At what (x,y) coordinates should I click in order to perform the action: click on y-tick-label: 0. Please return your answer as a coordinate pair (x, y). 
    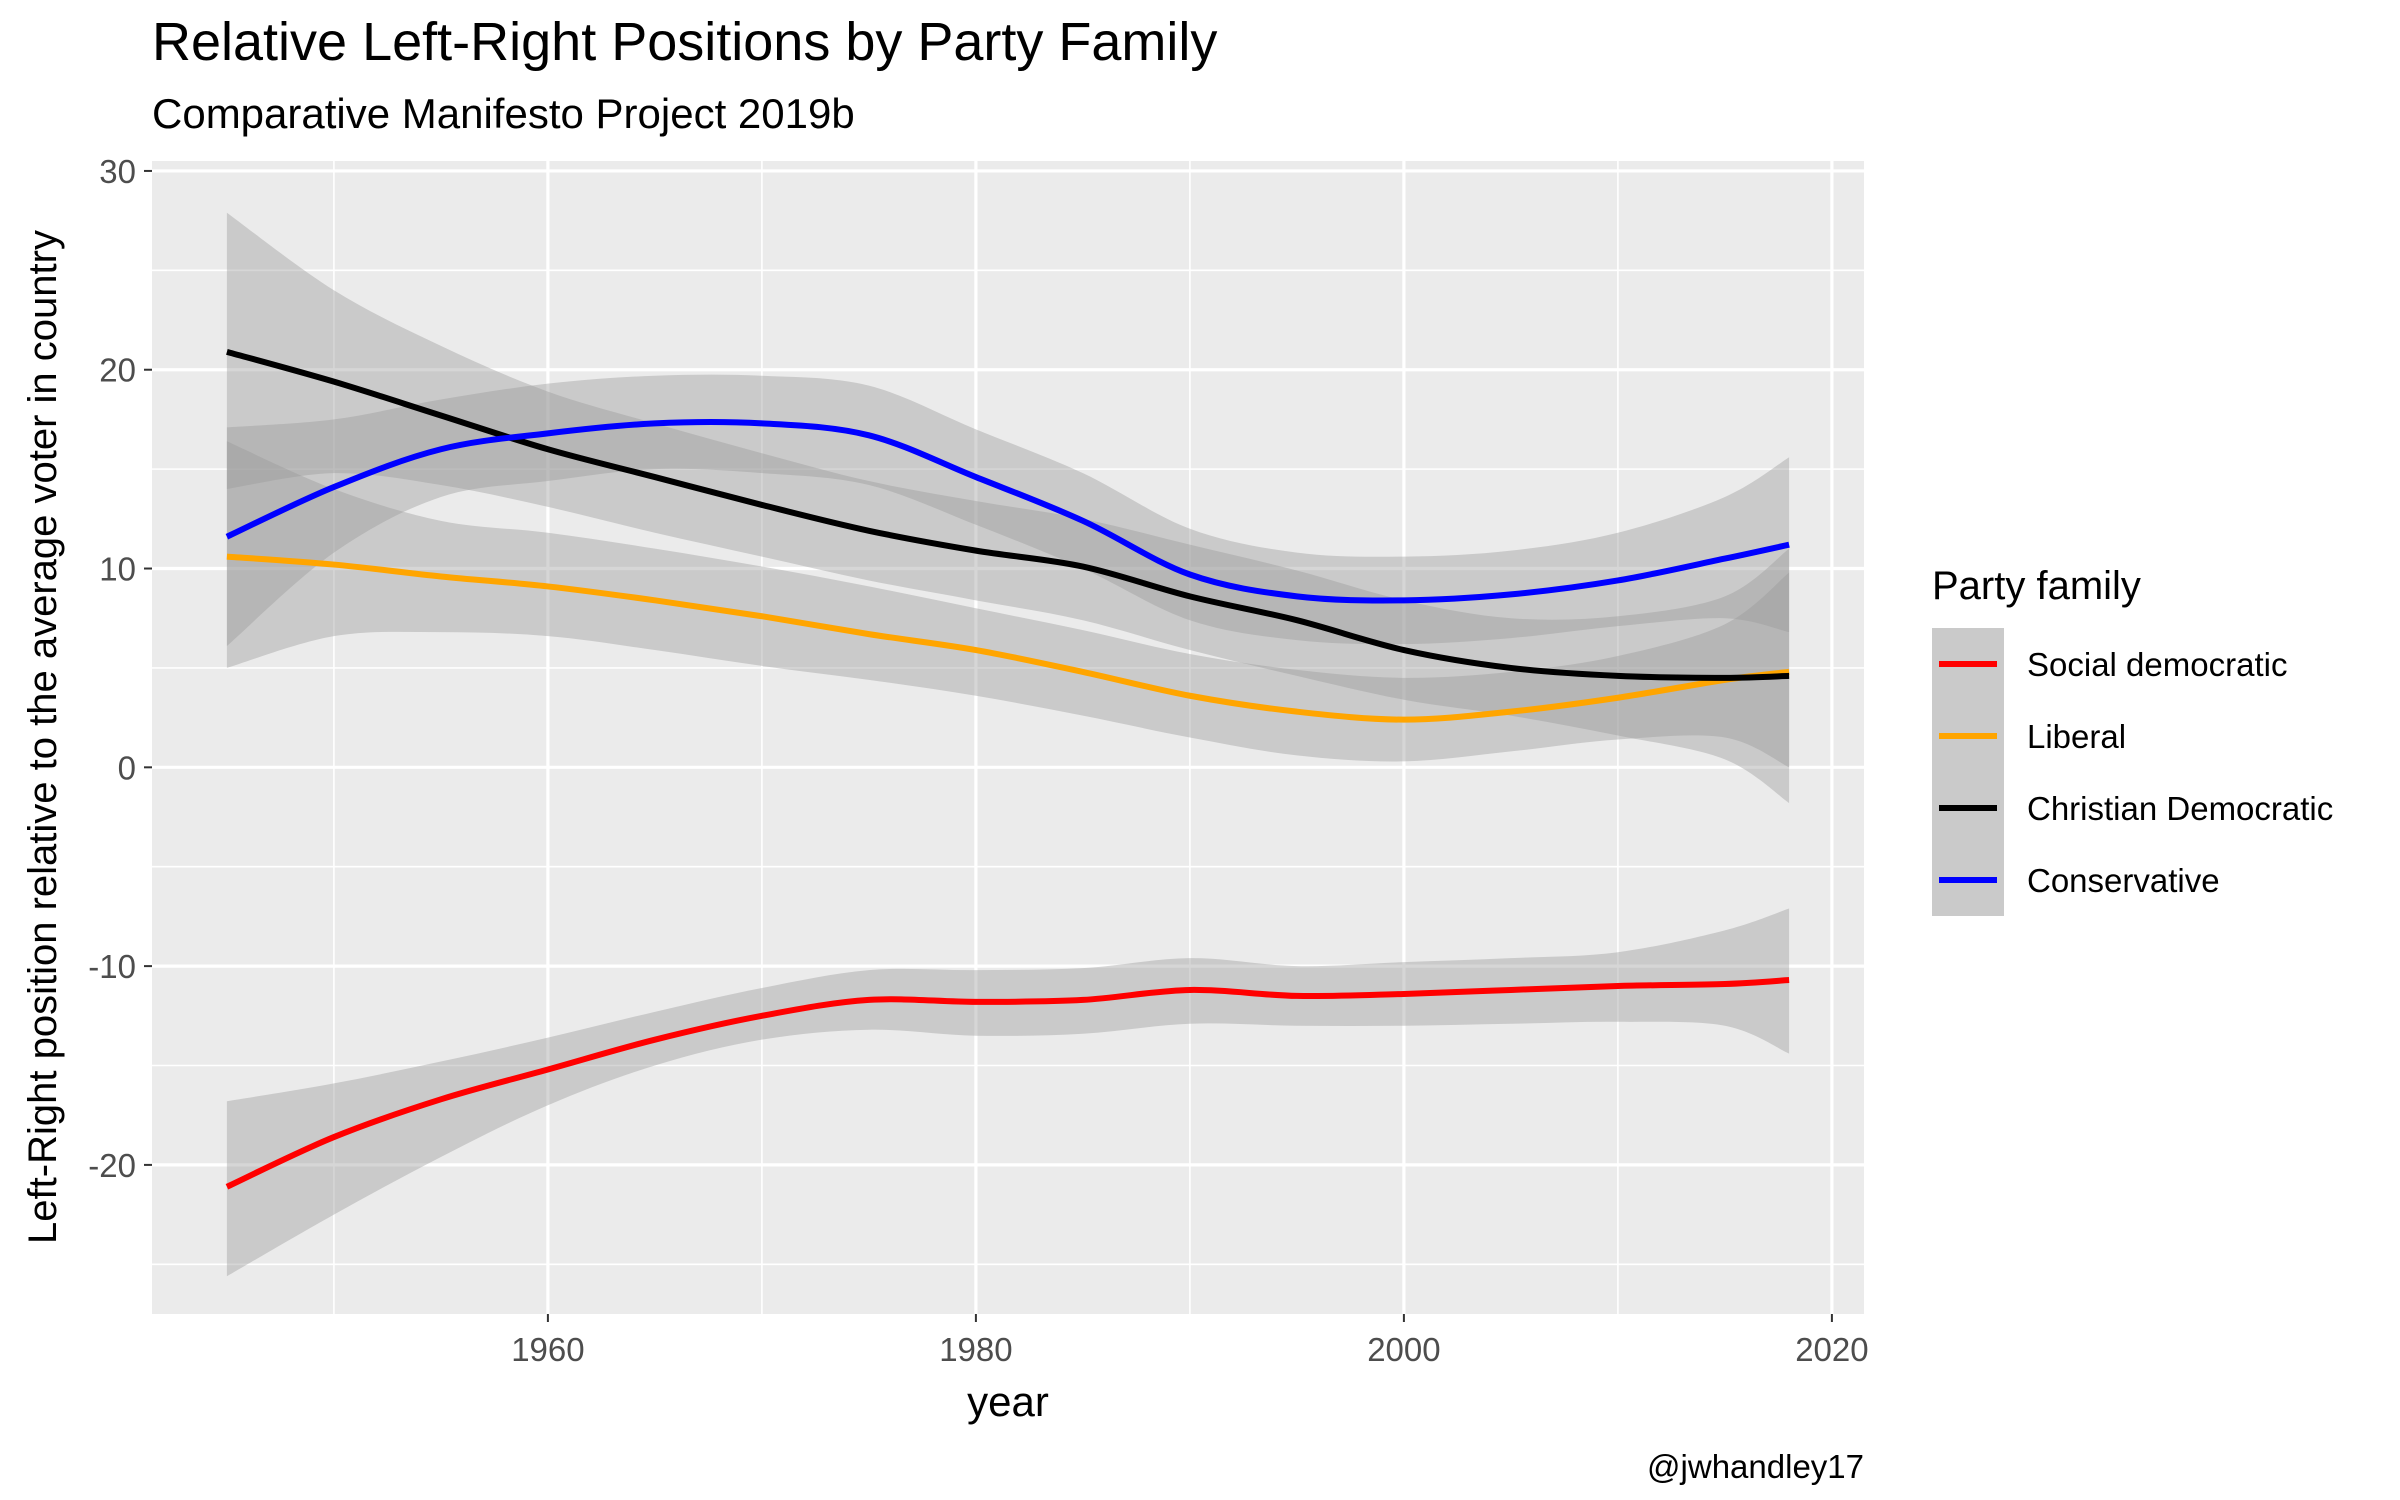
    Looking at the image, I should click on (127, 767).